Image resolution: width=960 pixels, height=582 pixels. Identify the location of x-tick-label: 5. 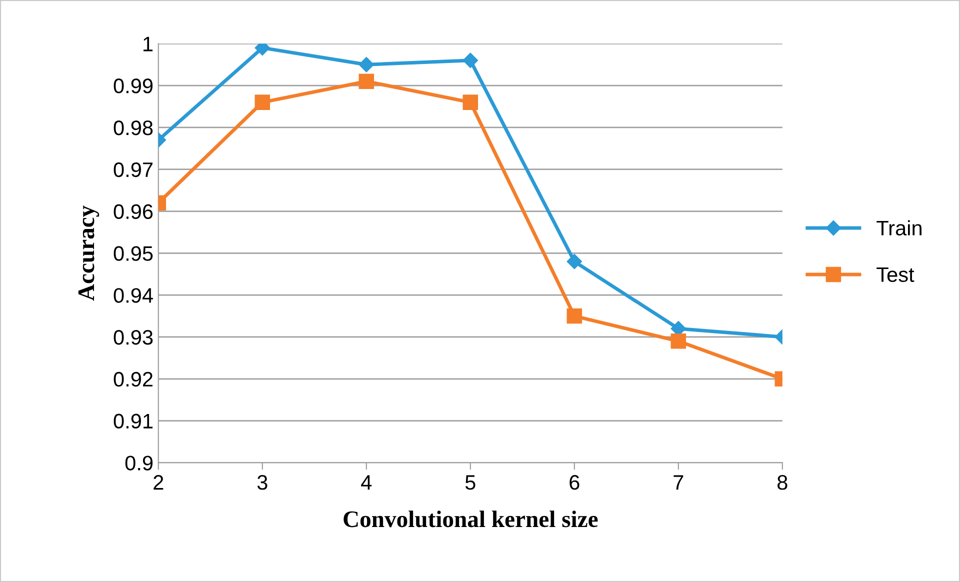
(470, 482).